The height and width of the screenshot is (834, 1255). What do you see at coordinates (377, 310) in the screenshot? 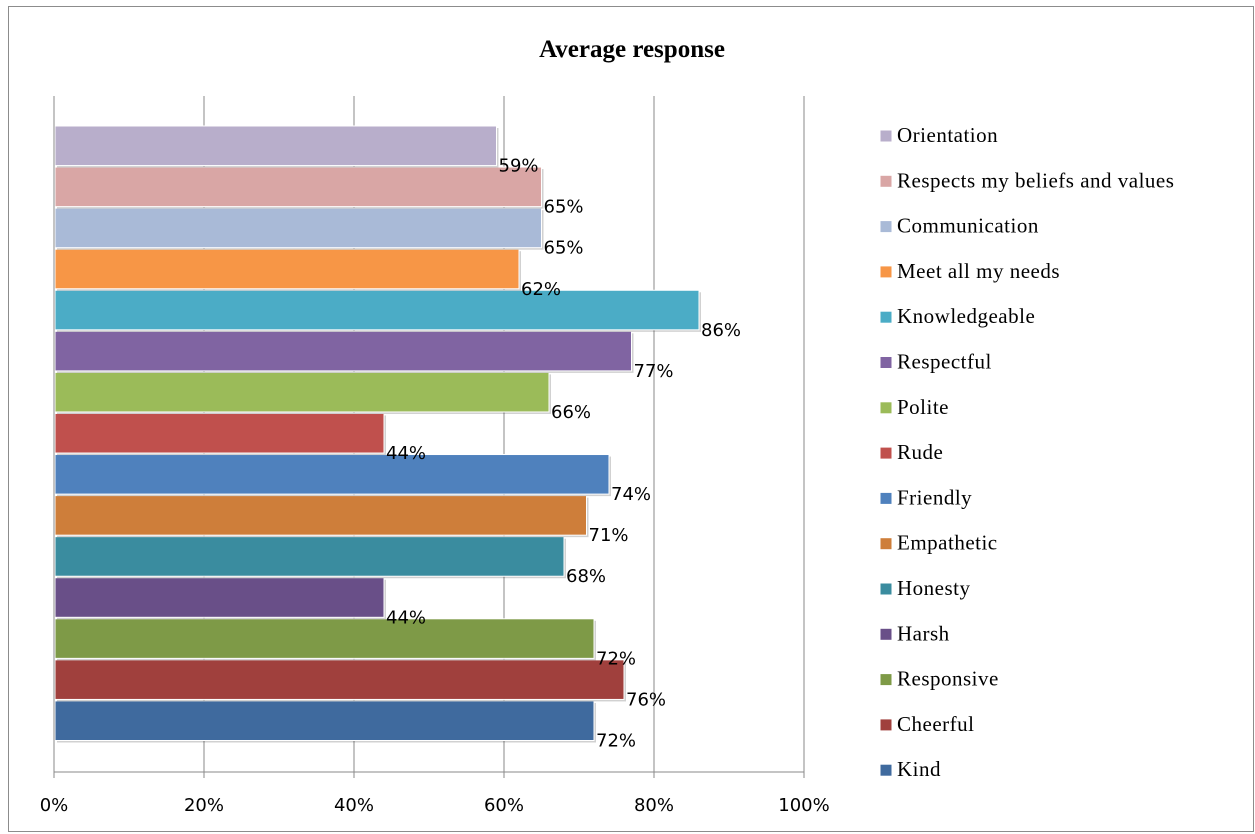
I see `bar-knowledgeable` at bounding box center [377, 310].